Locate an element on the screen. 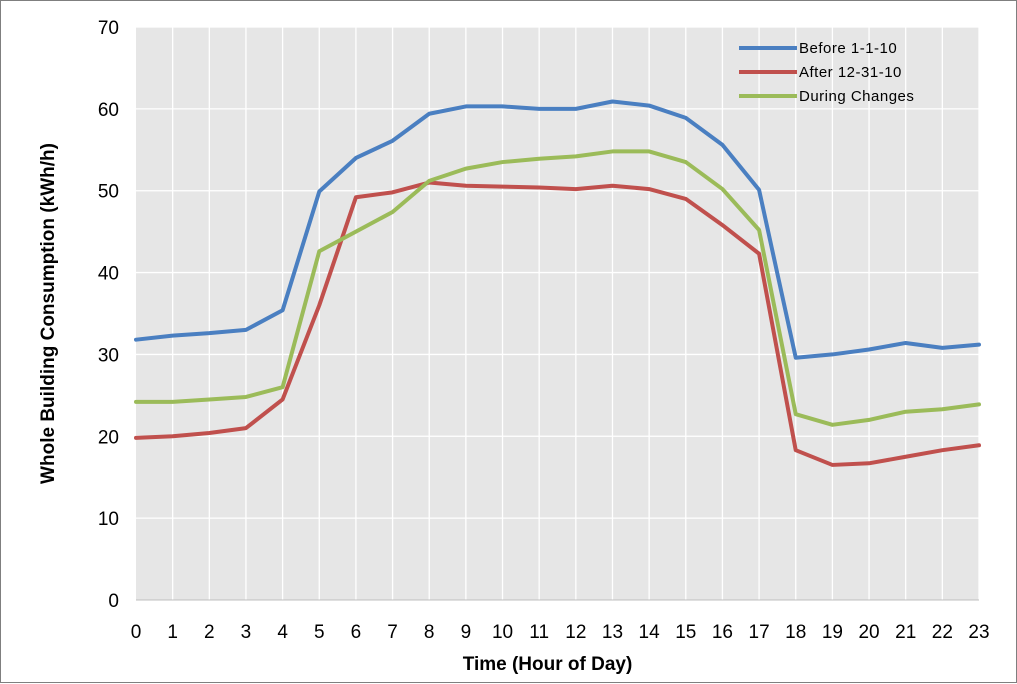  legend-label: During Changes is located at coordinates (856, 96).